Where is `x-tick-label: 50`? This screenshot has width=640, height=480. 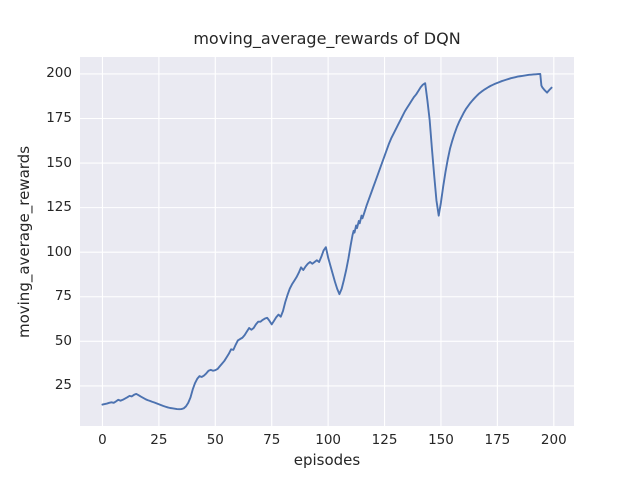
x-tick-label: 50 is located at coordinates (215, 440).